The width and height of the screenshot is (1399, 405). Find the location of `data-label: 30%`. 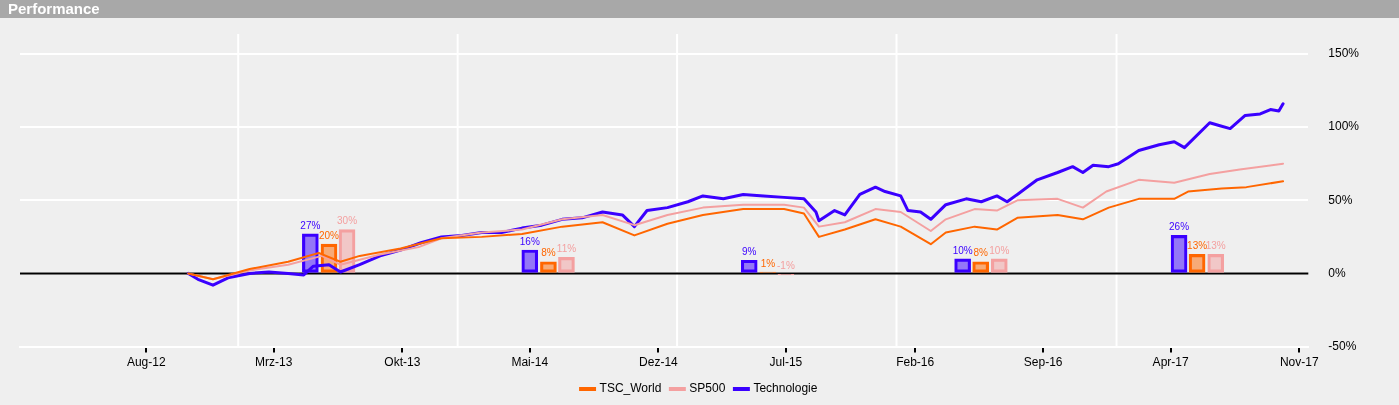

data-label: 30% is located at coordinates (347, 221).